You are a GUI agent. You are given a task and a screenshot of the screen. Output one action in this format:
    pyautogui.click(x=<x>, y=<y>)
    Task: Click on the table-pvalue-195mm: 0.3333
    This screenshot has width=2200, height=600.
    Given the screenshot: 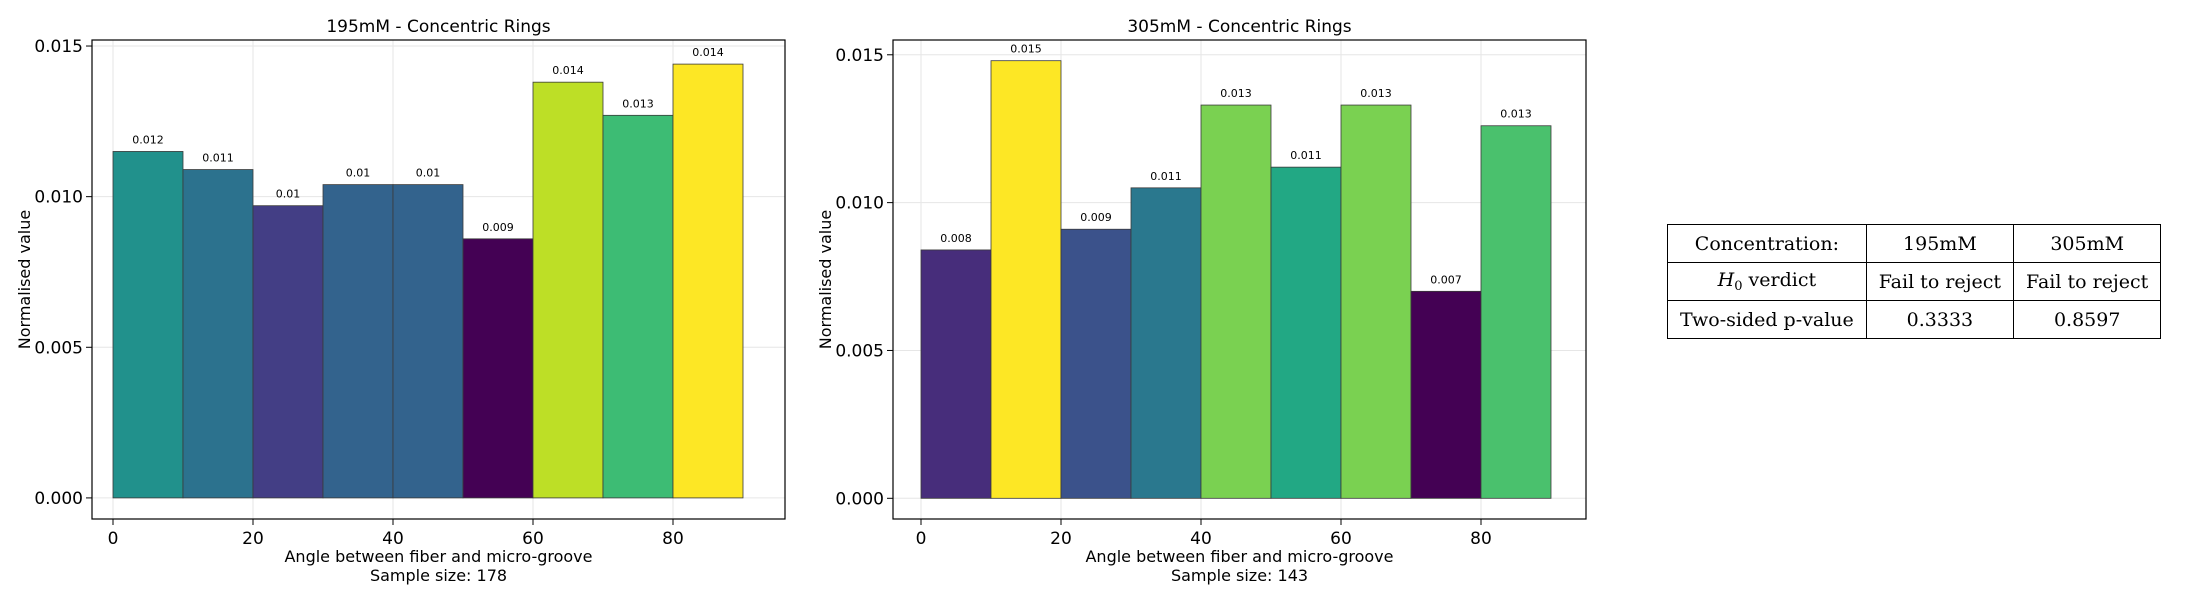 What is the action you would take?
    pyautogui.click(x=1940, y=319)
    